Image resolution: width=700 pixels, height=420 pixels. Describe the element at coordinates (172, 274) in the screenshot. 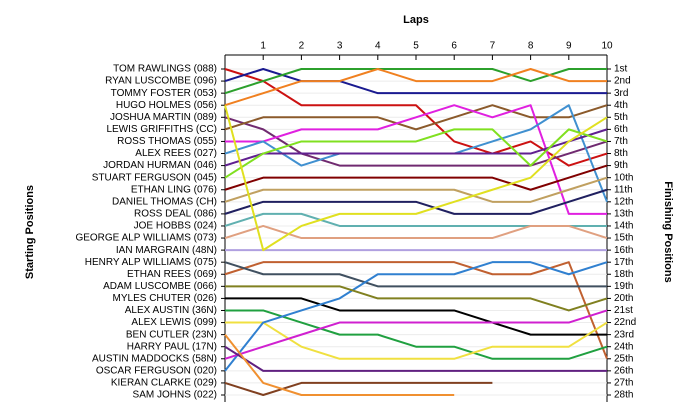

I see `legend-label: ETHAN REES (069)` at that location.